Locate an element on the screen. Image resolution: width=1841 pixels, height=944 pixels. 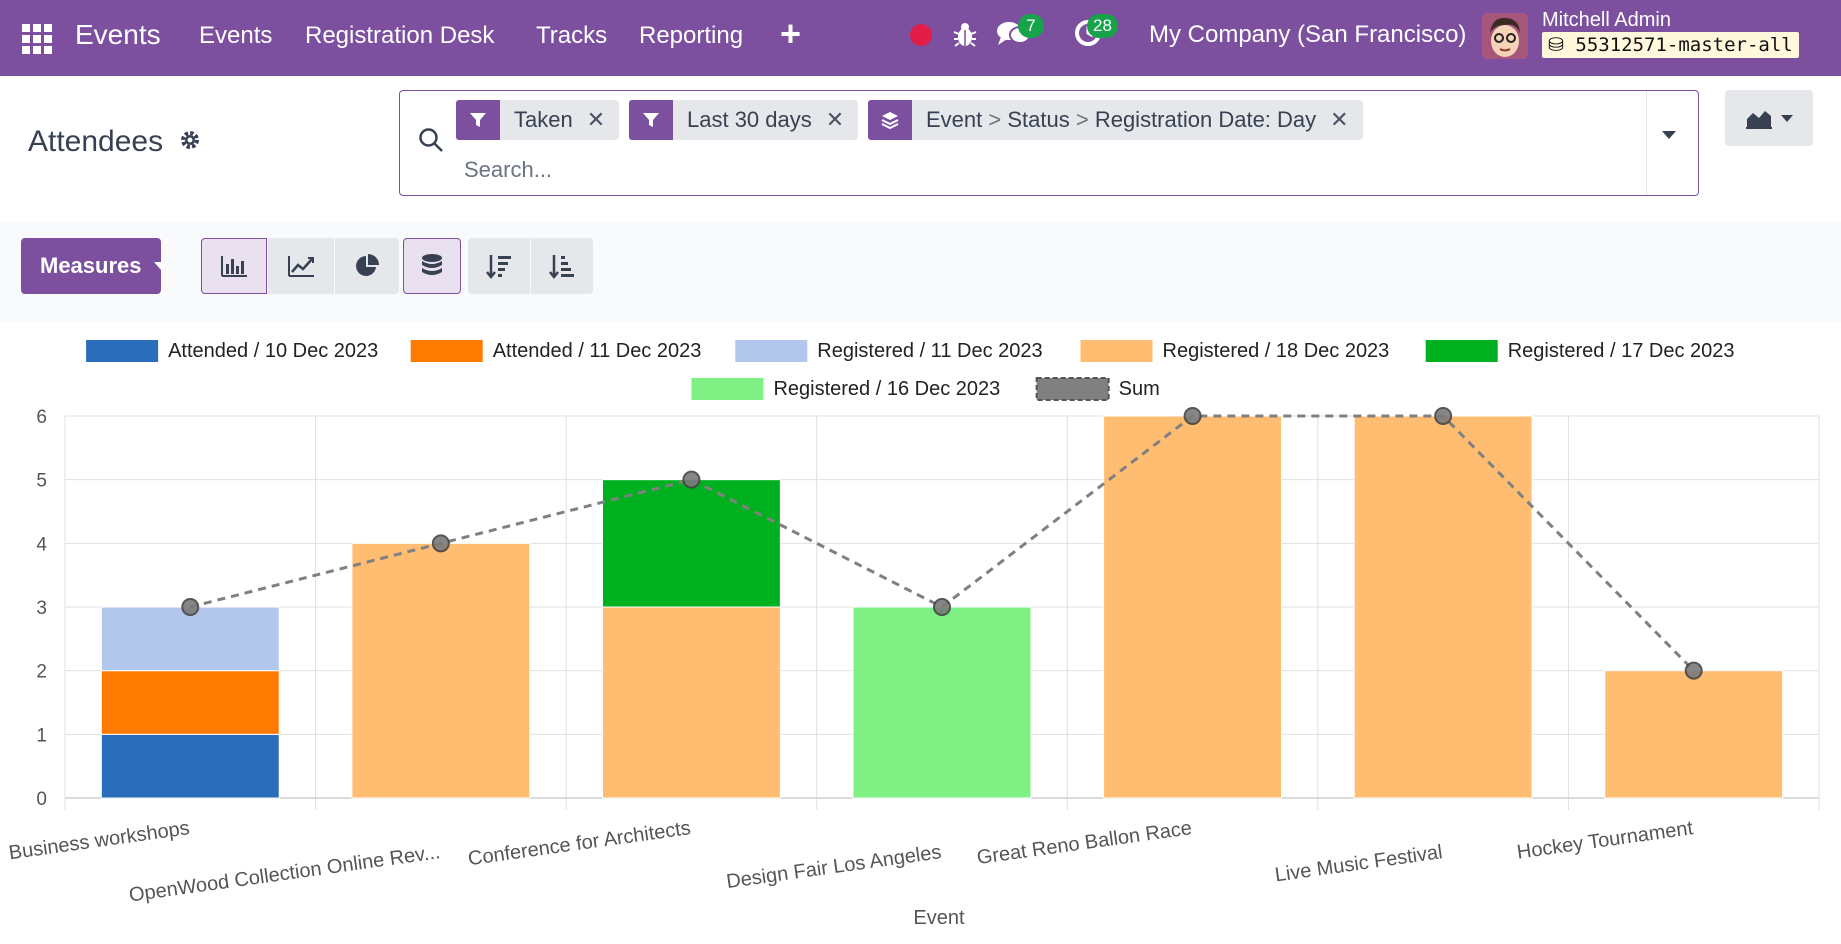
y-tick-label: 3 is located at coordinates (41, 608).